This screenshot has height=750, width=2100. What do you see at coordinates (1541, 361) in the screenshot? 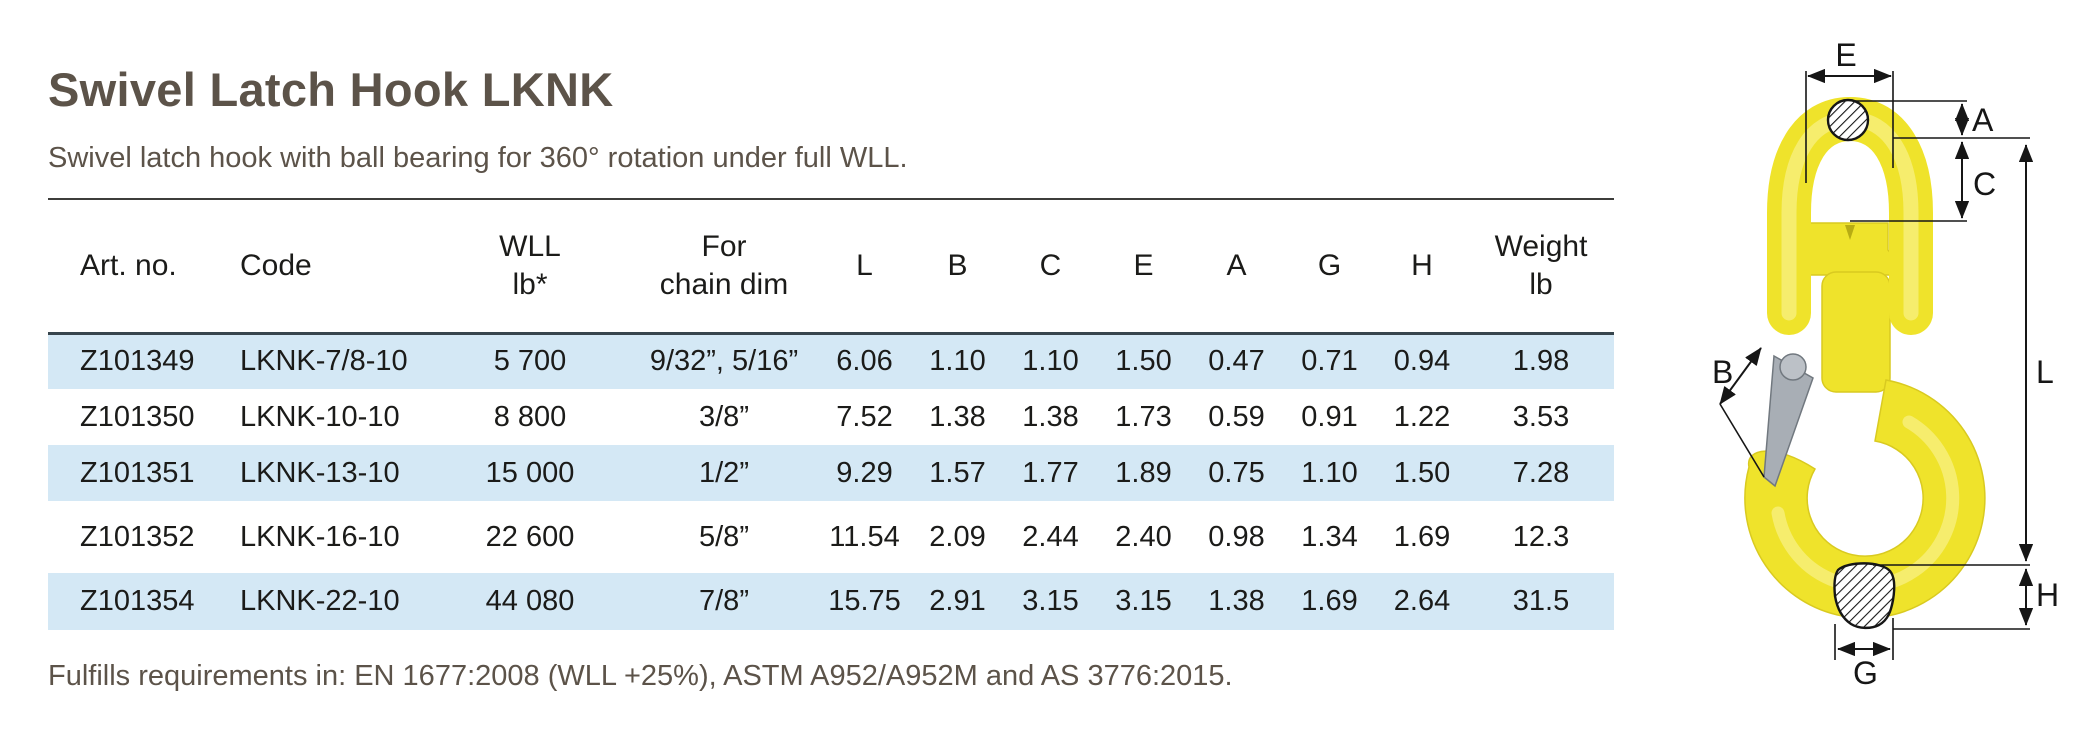
I see `cell-weight: 1.98` at bounding box center [1541, 361].